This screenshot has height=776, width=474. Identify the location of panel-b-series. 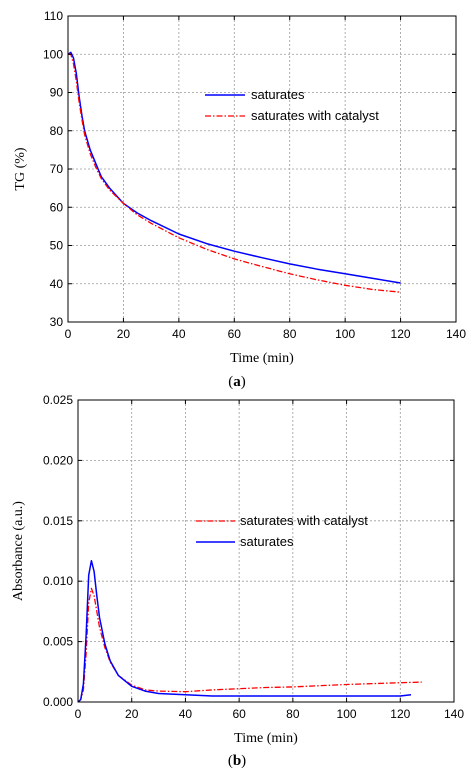
(249, 631).